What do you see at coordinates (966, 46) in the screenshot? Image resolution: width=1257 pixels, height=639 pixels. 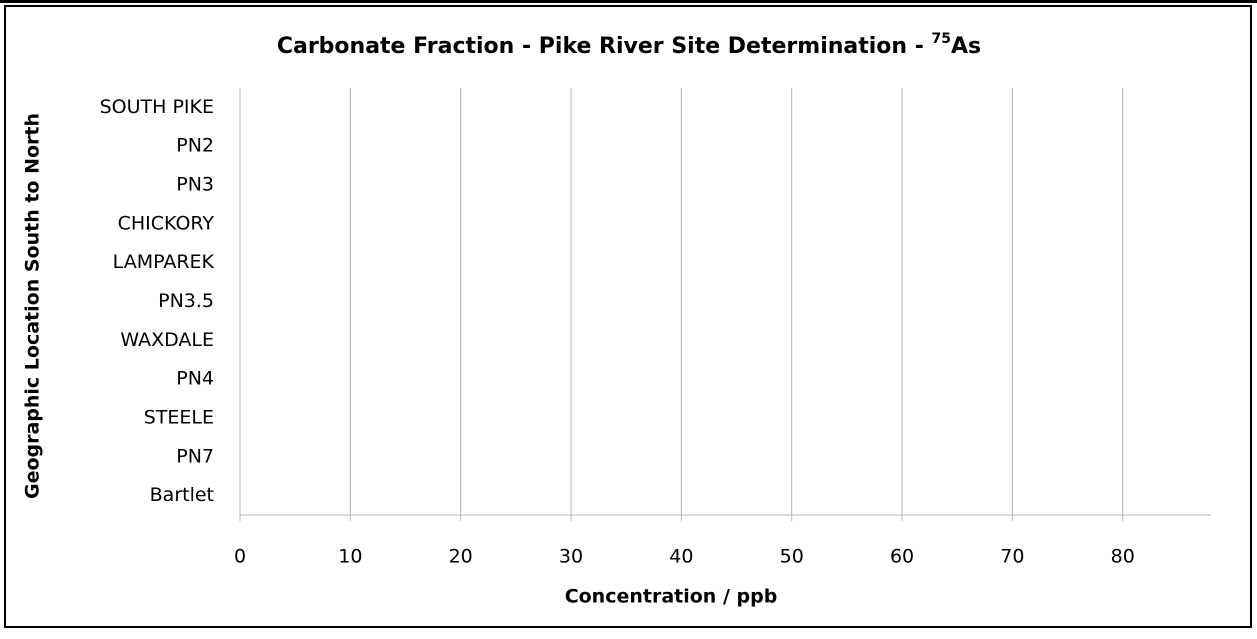 I see `title-element: As` at bounding box center [966, 46].